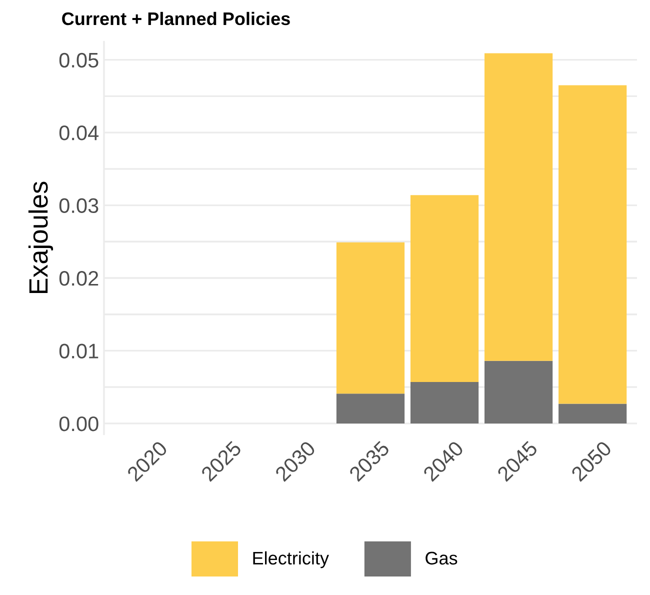  Describe the element at coordinates (176, 19) in the screenshot. I see `chart-title: Current + Planned Policies` at that location.